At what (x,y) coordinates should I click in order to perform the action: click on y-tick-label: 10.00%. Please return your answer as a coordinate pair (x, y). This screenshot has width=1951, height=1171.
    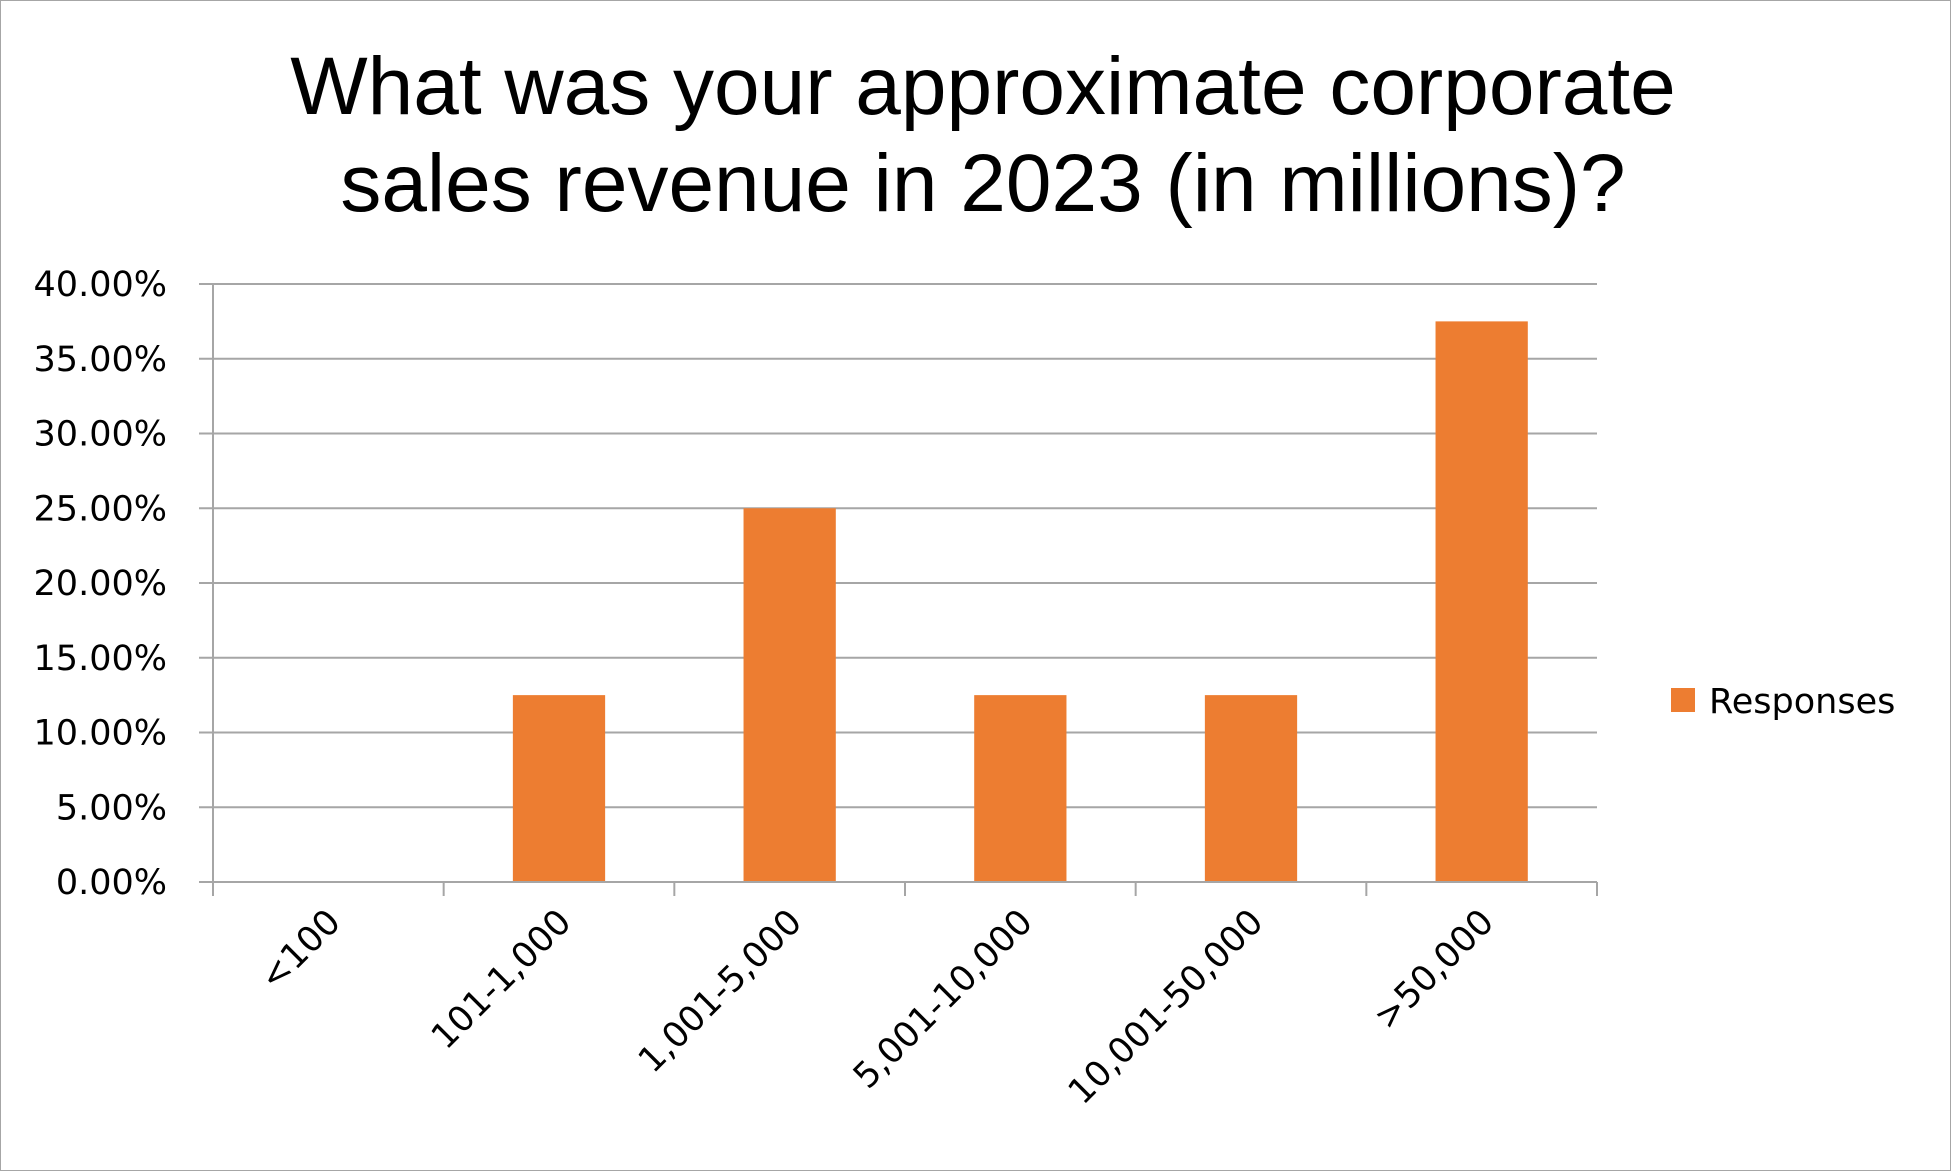
    Looking at the image, I should click on (100, 734).